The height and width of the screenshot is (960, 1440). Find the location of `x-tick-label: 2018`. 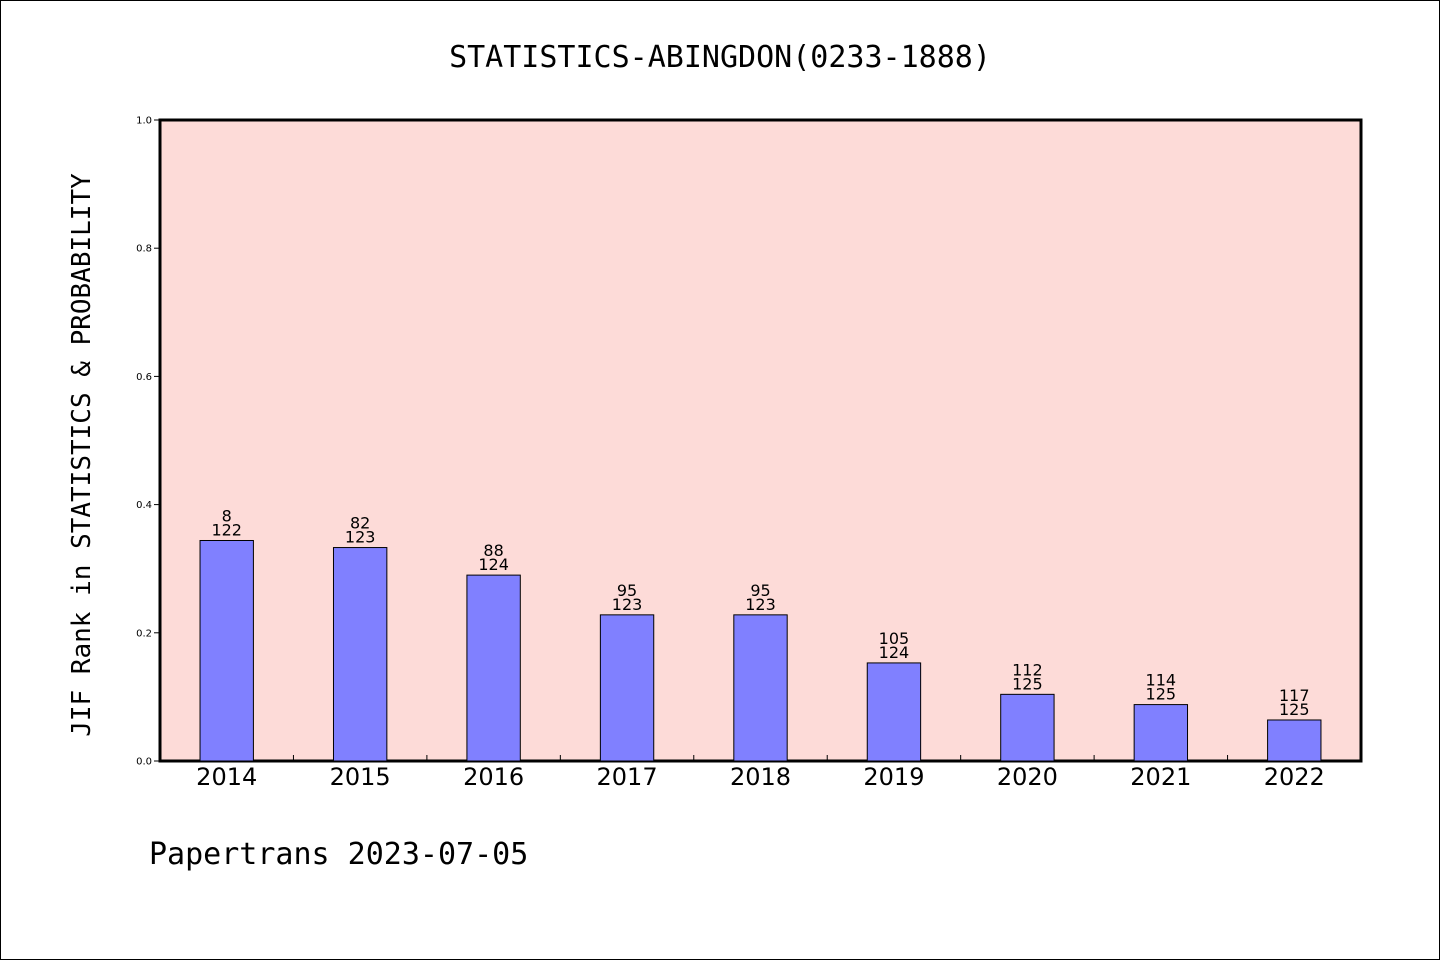

x-tick-label: 2018 is located at coordinates (760, 777).